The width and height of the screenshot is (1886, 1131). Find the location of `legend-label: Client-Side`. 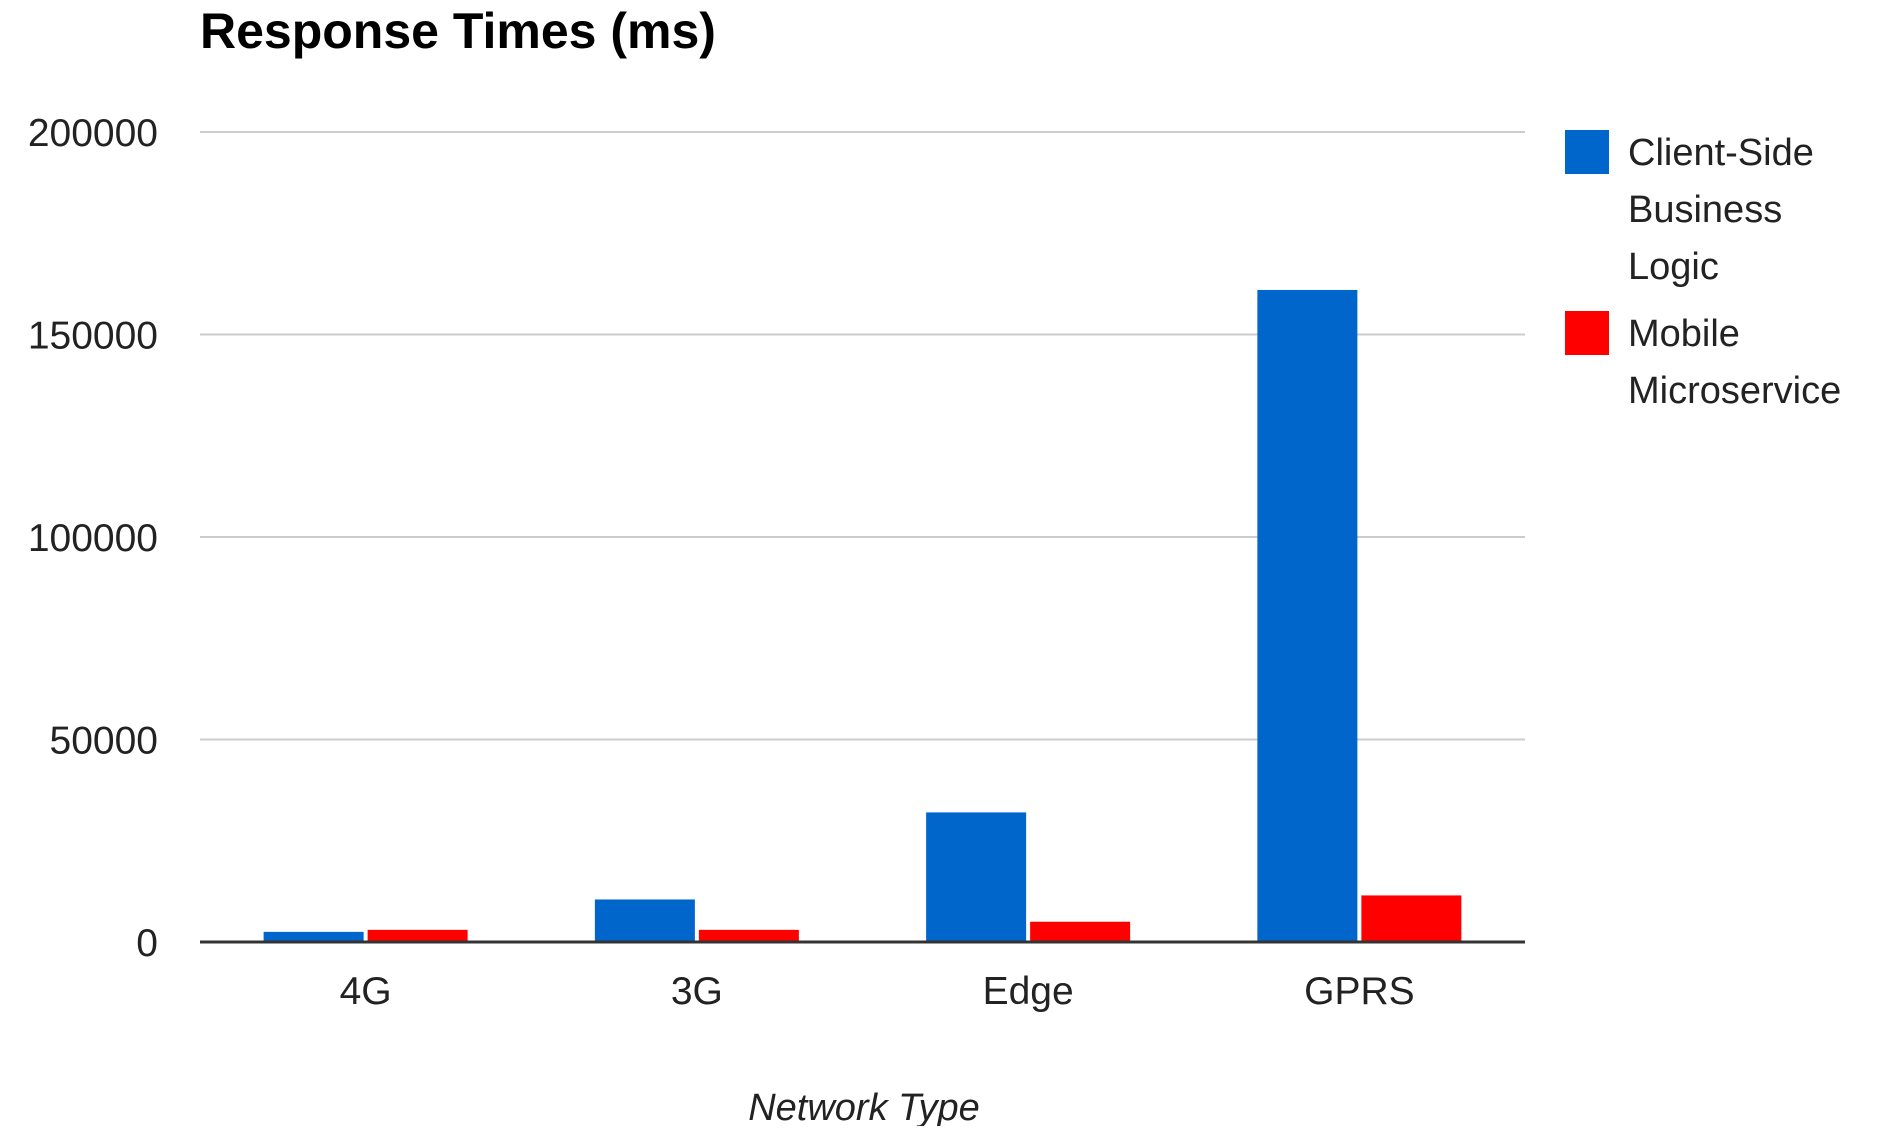

legend-label: Client-Side is located at coordinates (1721, 153).